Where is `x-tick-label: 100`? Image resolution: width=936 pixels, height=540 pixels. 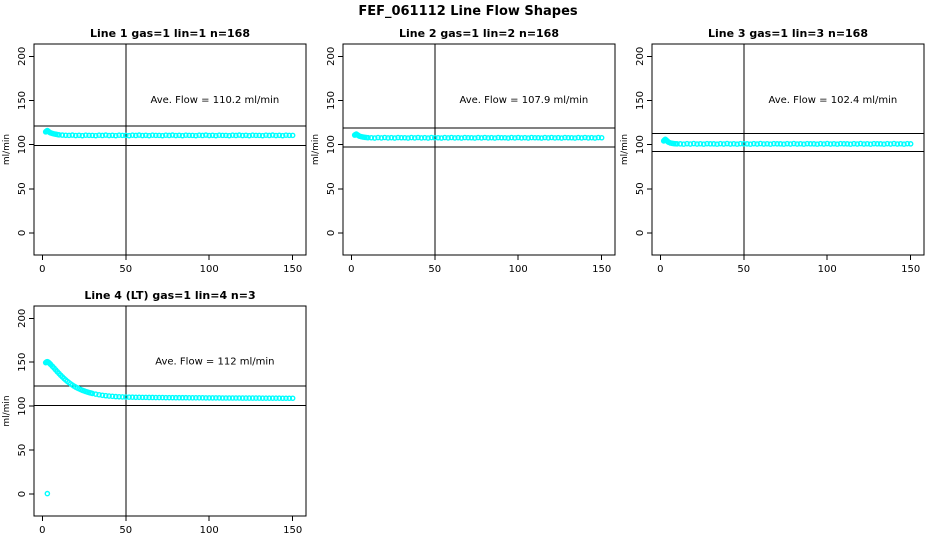
x-tick-label: 100 is located at coordinates (518, 269).